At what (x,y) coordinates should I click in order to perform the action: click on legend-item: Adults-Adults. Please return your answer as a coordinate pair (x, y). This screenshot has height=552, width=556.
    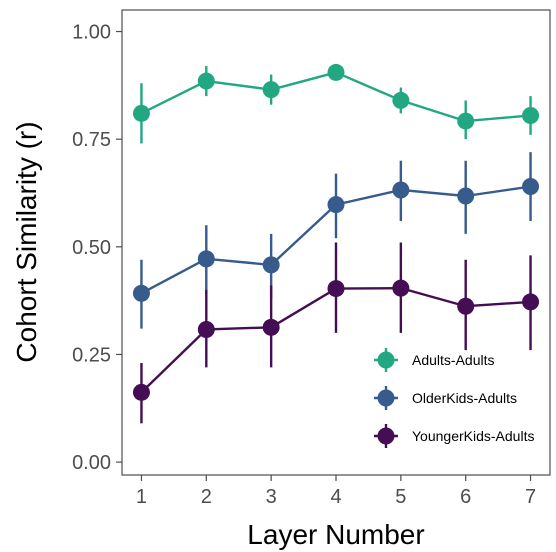
    Looking at the image, I should click on (434, 360).